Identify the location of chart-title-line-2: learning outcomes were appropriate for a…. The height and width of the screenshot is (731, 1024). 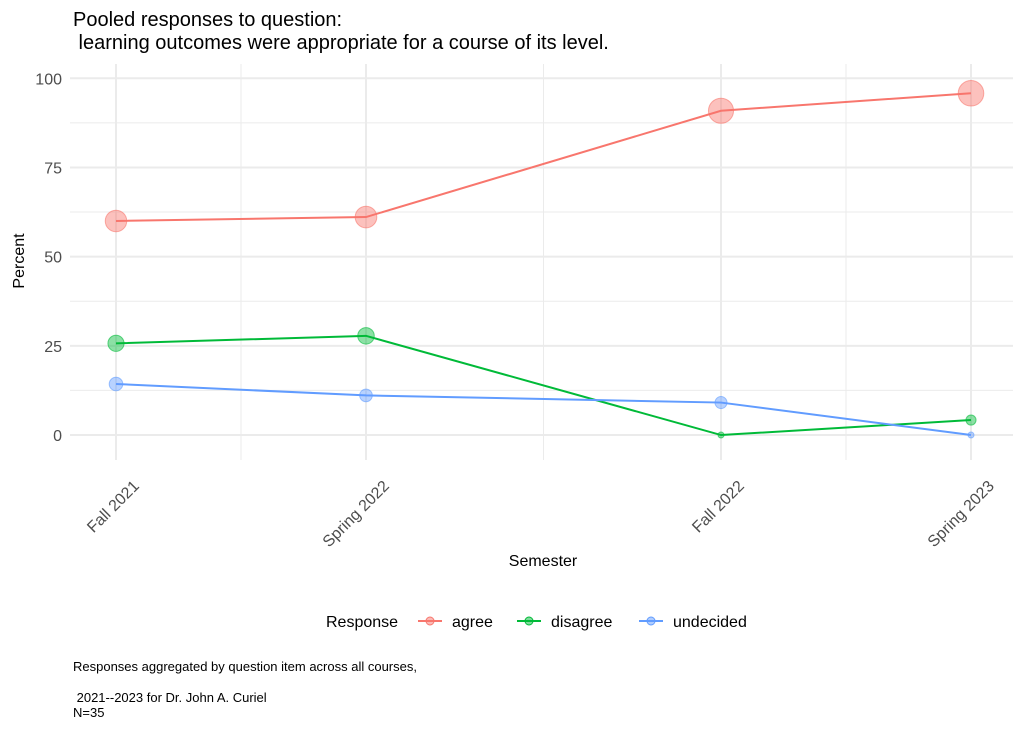
(341, 43).